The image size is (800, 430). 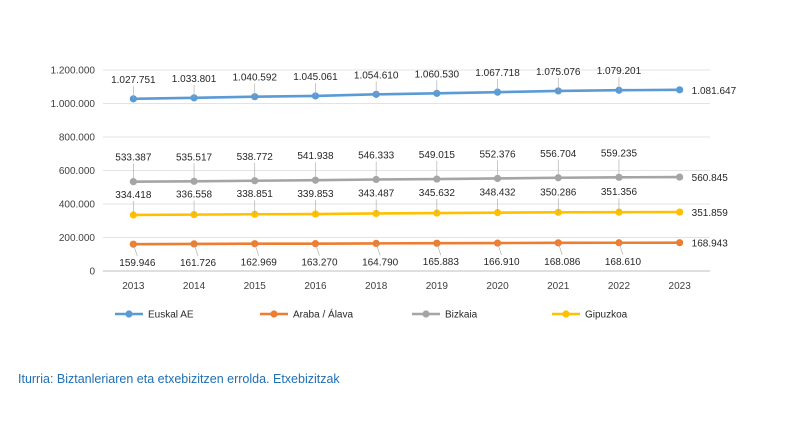 I want to click on data-label: 1.027.751, so click(x=133, y=80).